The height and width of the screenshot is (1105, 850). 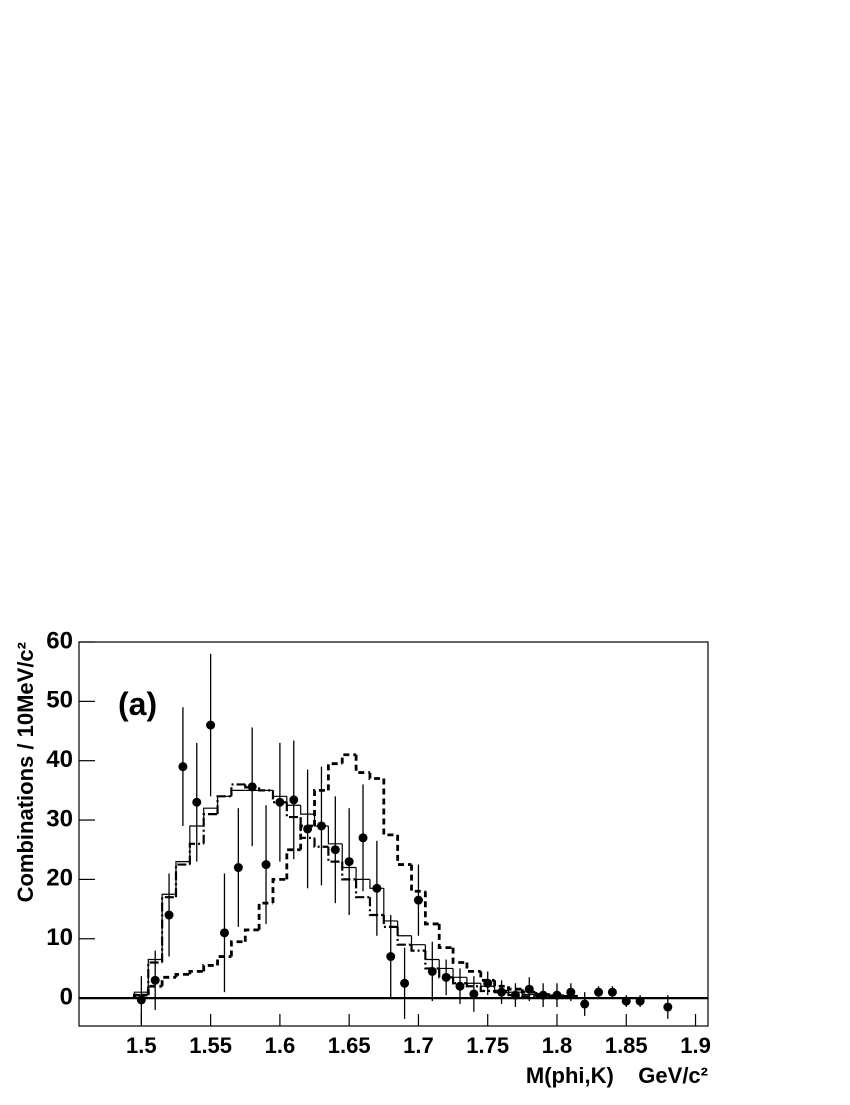 I want to click on y-tick-label: 0, so click(x=66, y=996).